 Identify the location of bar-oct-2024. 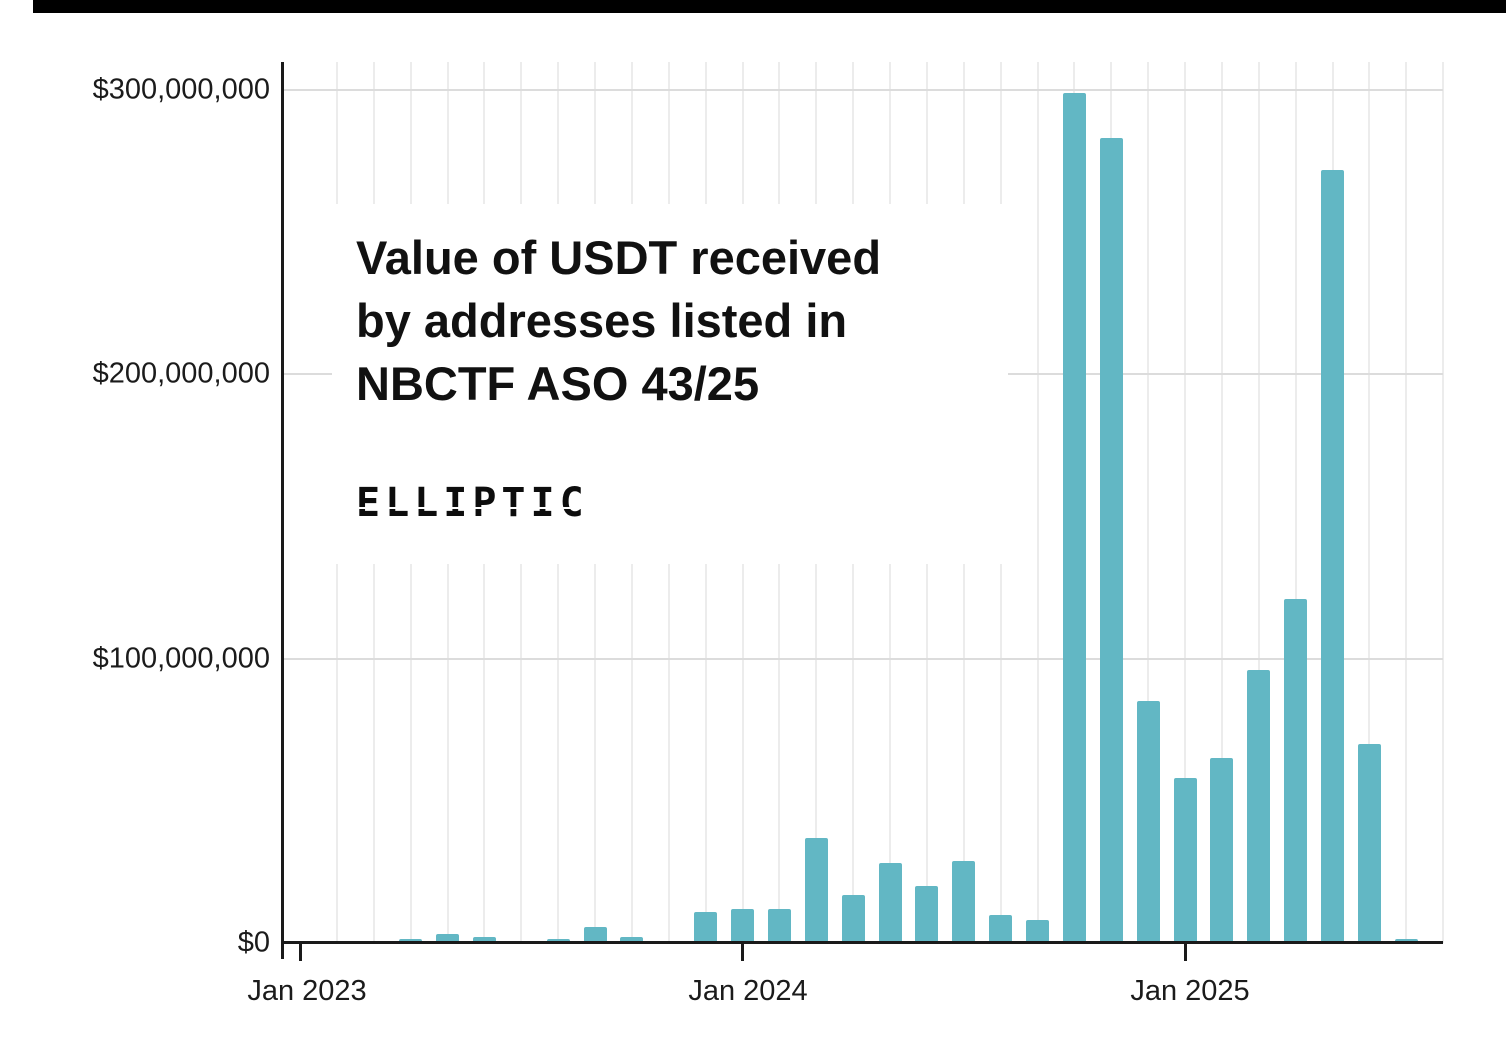
(1074, 517).